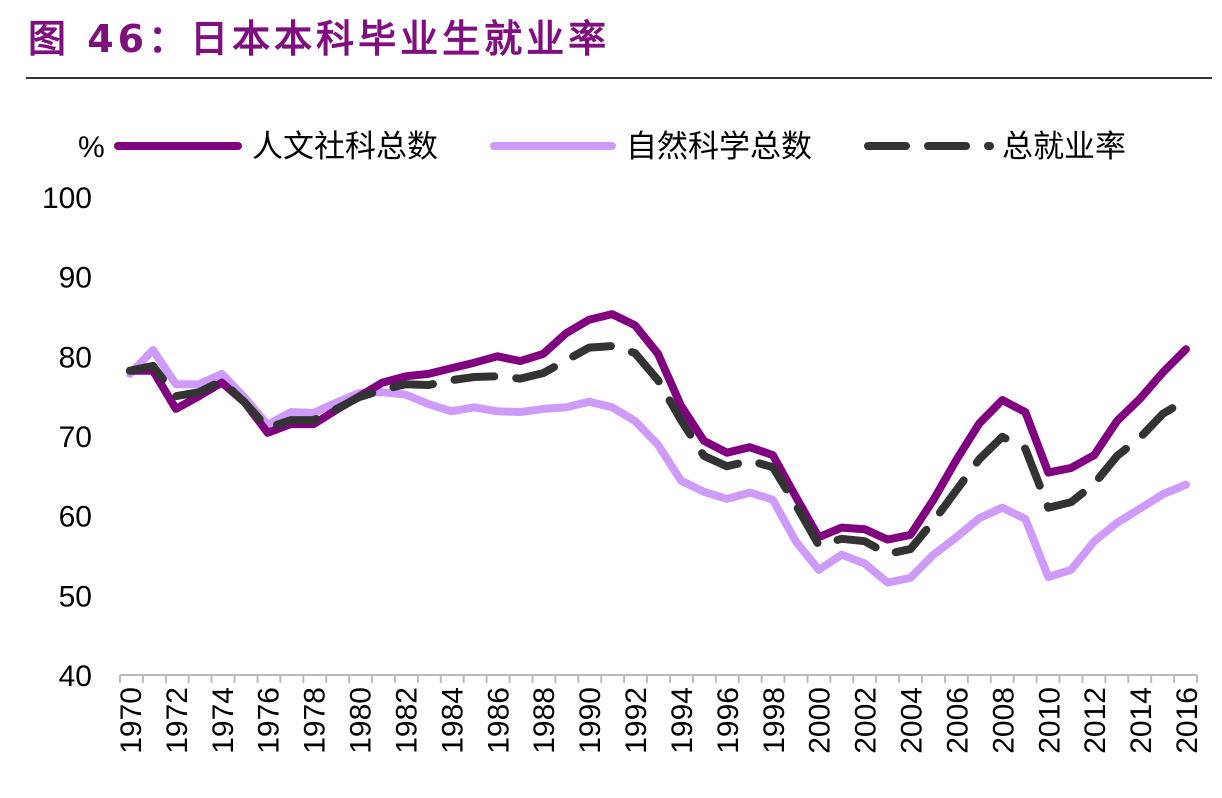 Image resolution: width=1222 pixels, height=798 pixels. I want to click on x-tick-label: 1972, so click(177, 720).